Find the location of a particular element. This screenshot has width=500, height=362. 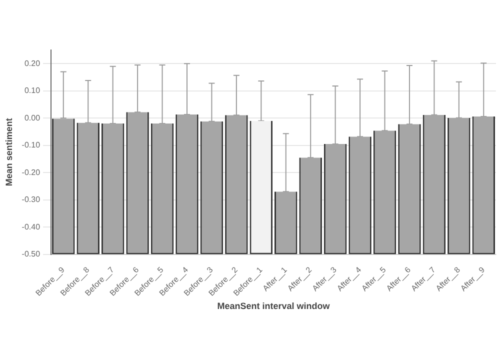

y-tick-label: 0.10 is located at coordinates (32, 91).